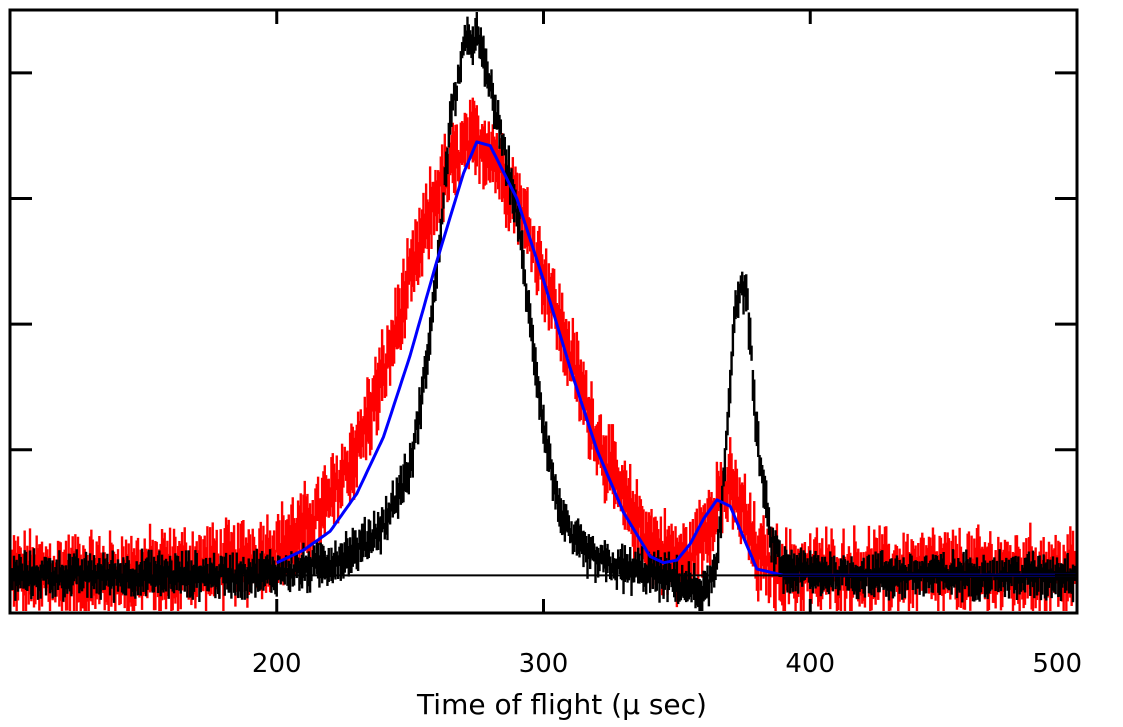 The width and height of the screenshot is (1123, 727). What do you see at coordinates (277, 664) in the screenshot?
I see `x-tick-label-200: 200` at bounding box center [277, 664].